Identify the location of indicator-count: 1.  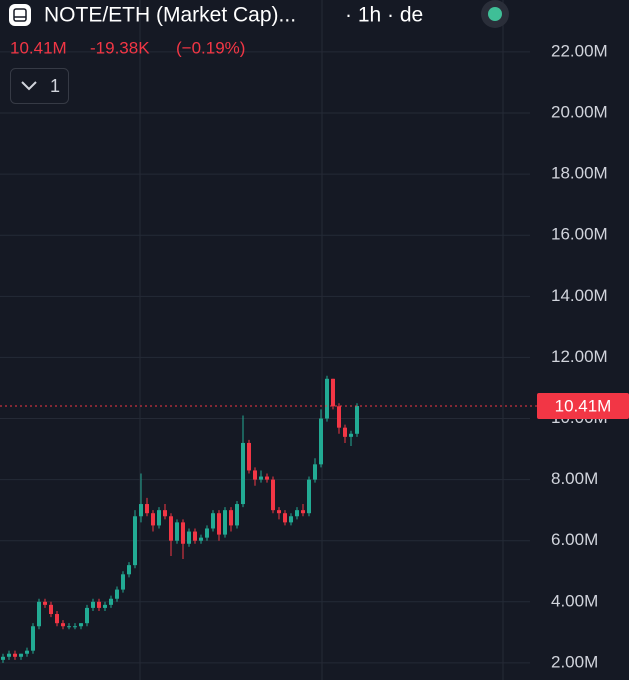
(55, 86).